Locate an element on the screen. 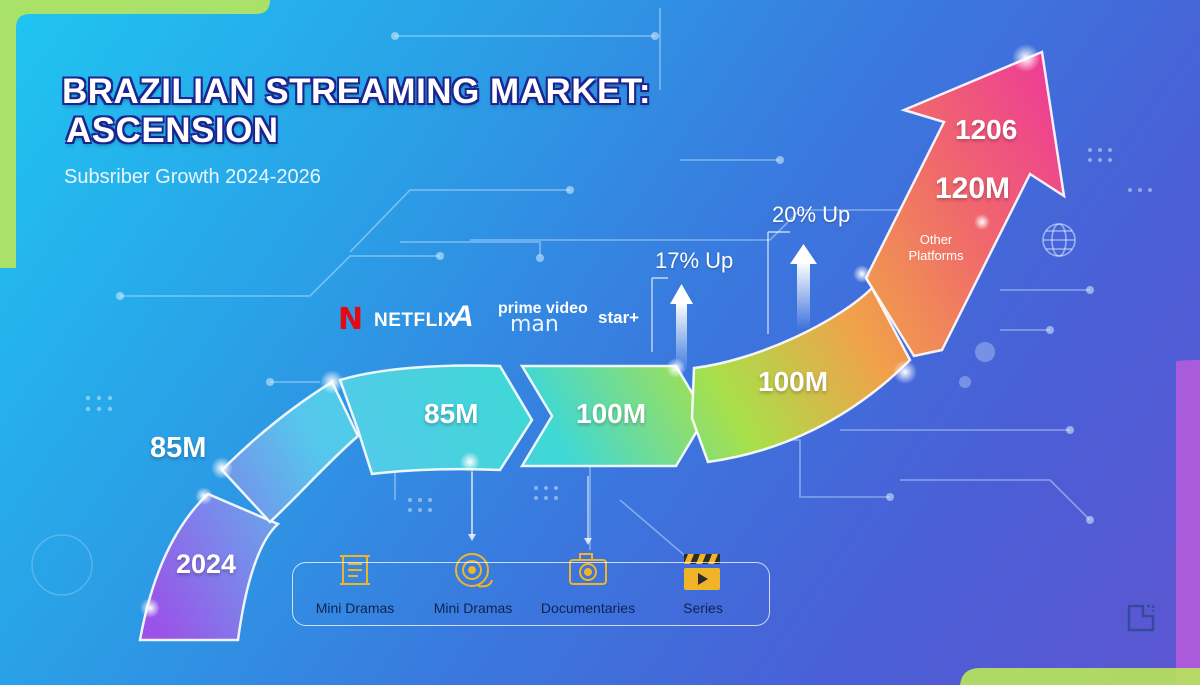 The image size is (1200, 685). corner-accent-bottom-right is located at coordinates (1080, 676).